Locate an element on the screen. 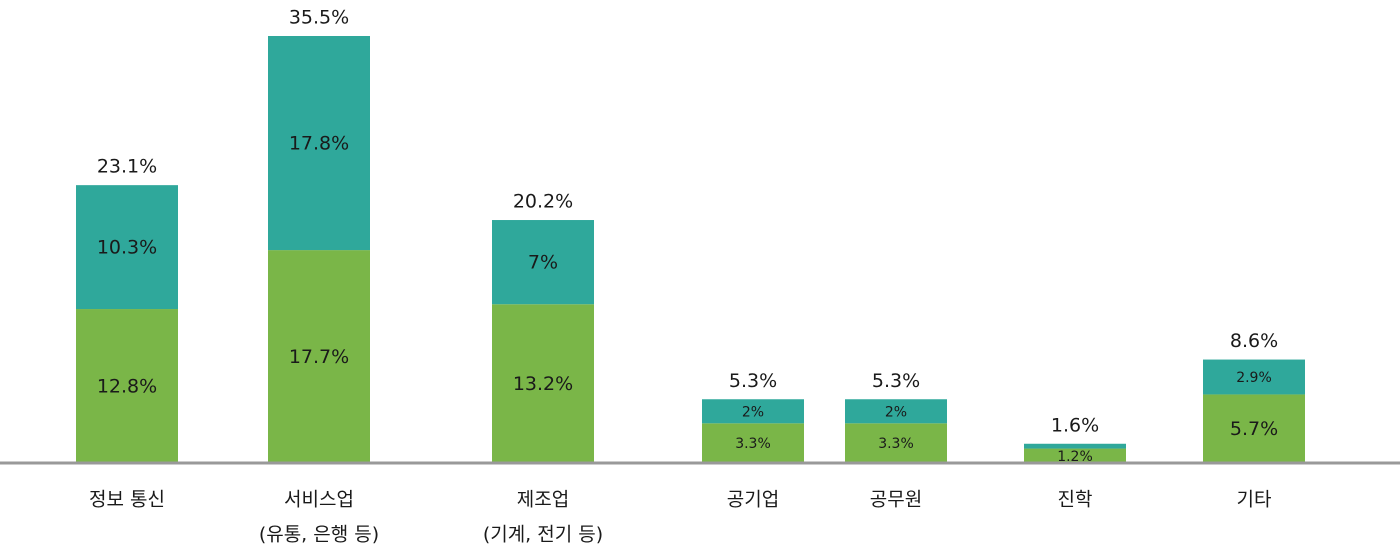 The height and width of the screenshot is (549, 1400). segment-label: 17.7% is located at coordinates (319, 357).